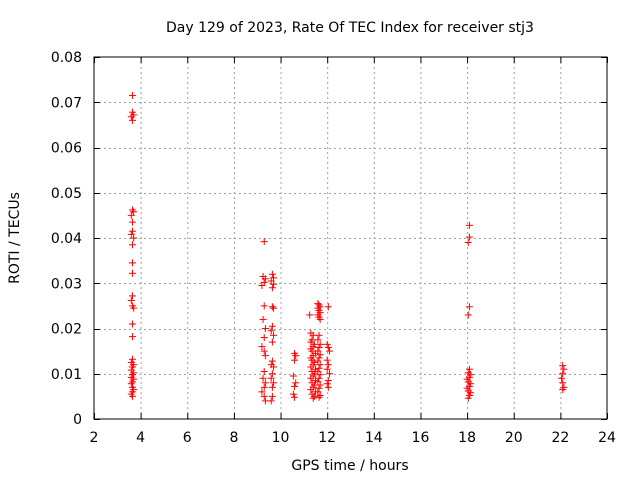 Image resolution: width=640 pixels, height=480 pixels. I want to click on x-tick-label: 22, so click(560, 438).